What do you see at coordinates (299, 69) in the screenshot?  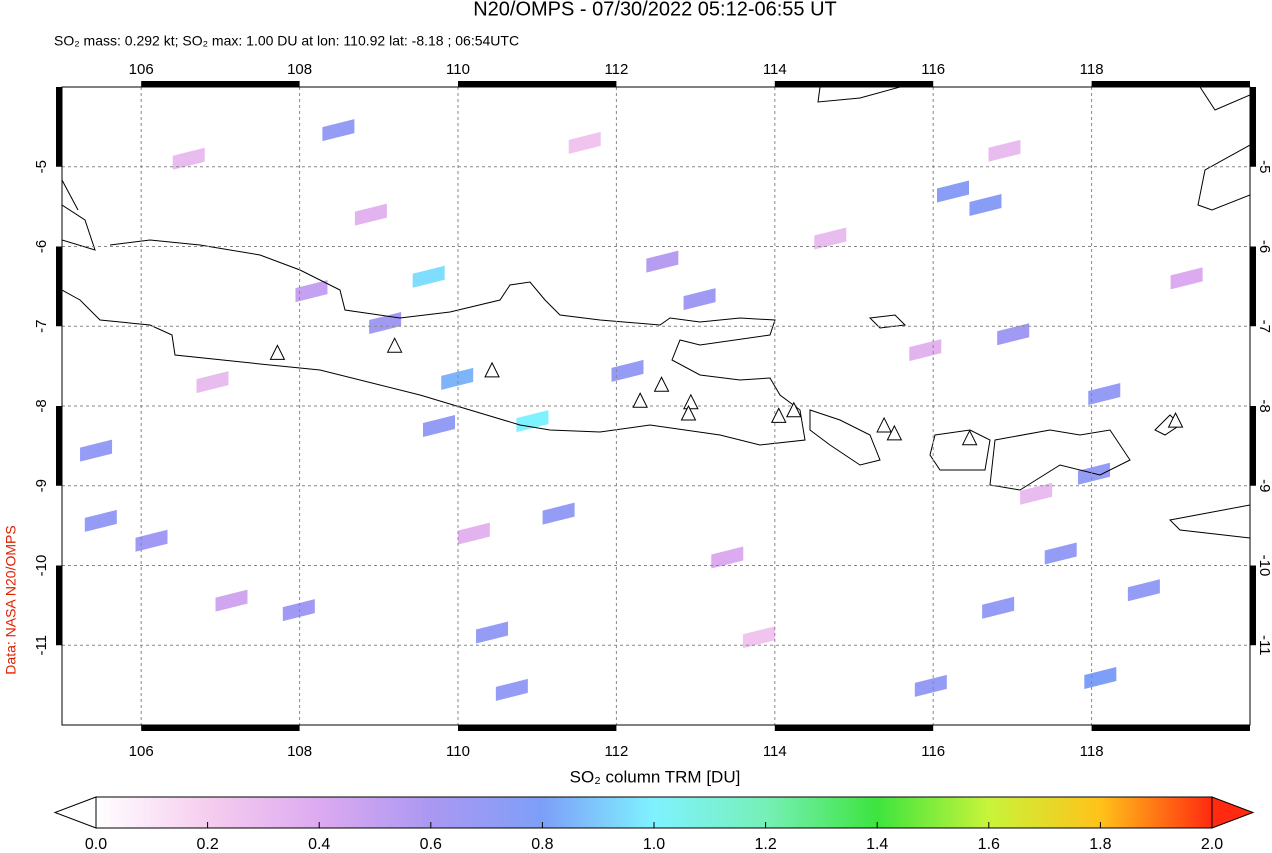 I see `x-tick-label: 108` at bounding box center [299, 69].